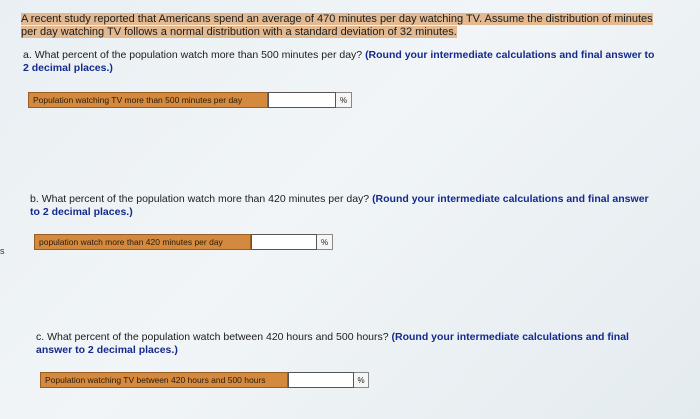  Describe the element at coordinates (27, 55) in the screenshot. I see `part-letter: a.` at that location.